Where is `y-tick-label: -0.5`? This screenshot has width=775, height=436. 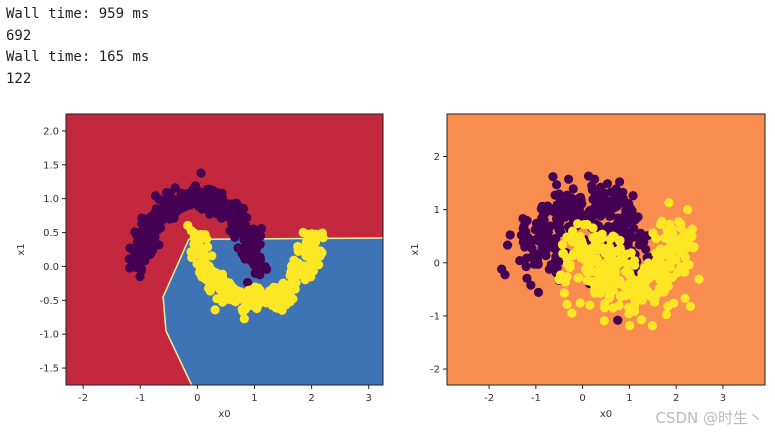
y-tick-label: -0.5 is located at coordinates (49, 301).